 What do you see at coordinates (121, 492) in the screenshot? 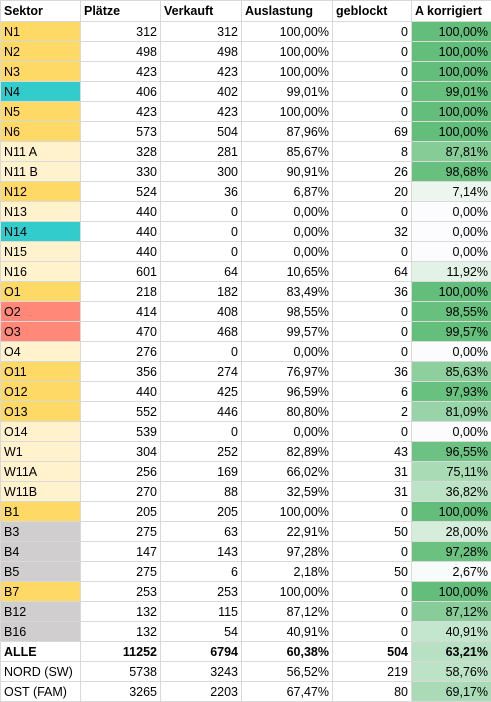
I see `cell-plaetze: 270` at bounding box center [121, 492].